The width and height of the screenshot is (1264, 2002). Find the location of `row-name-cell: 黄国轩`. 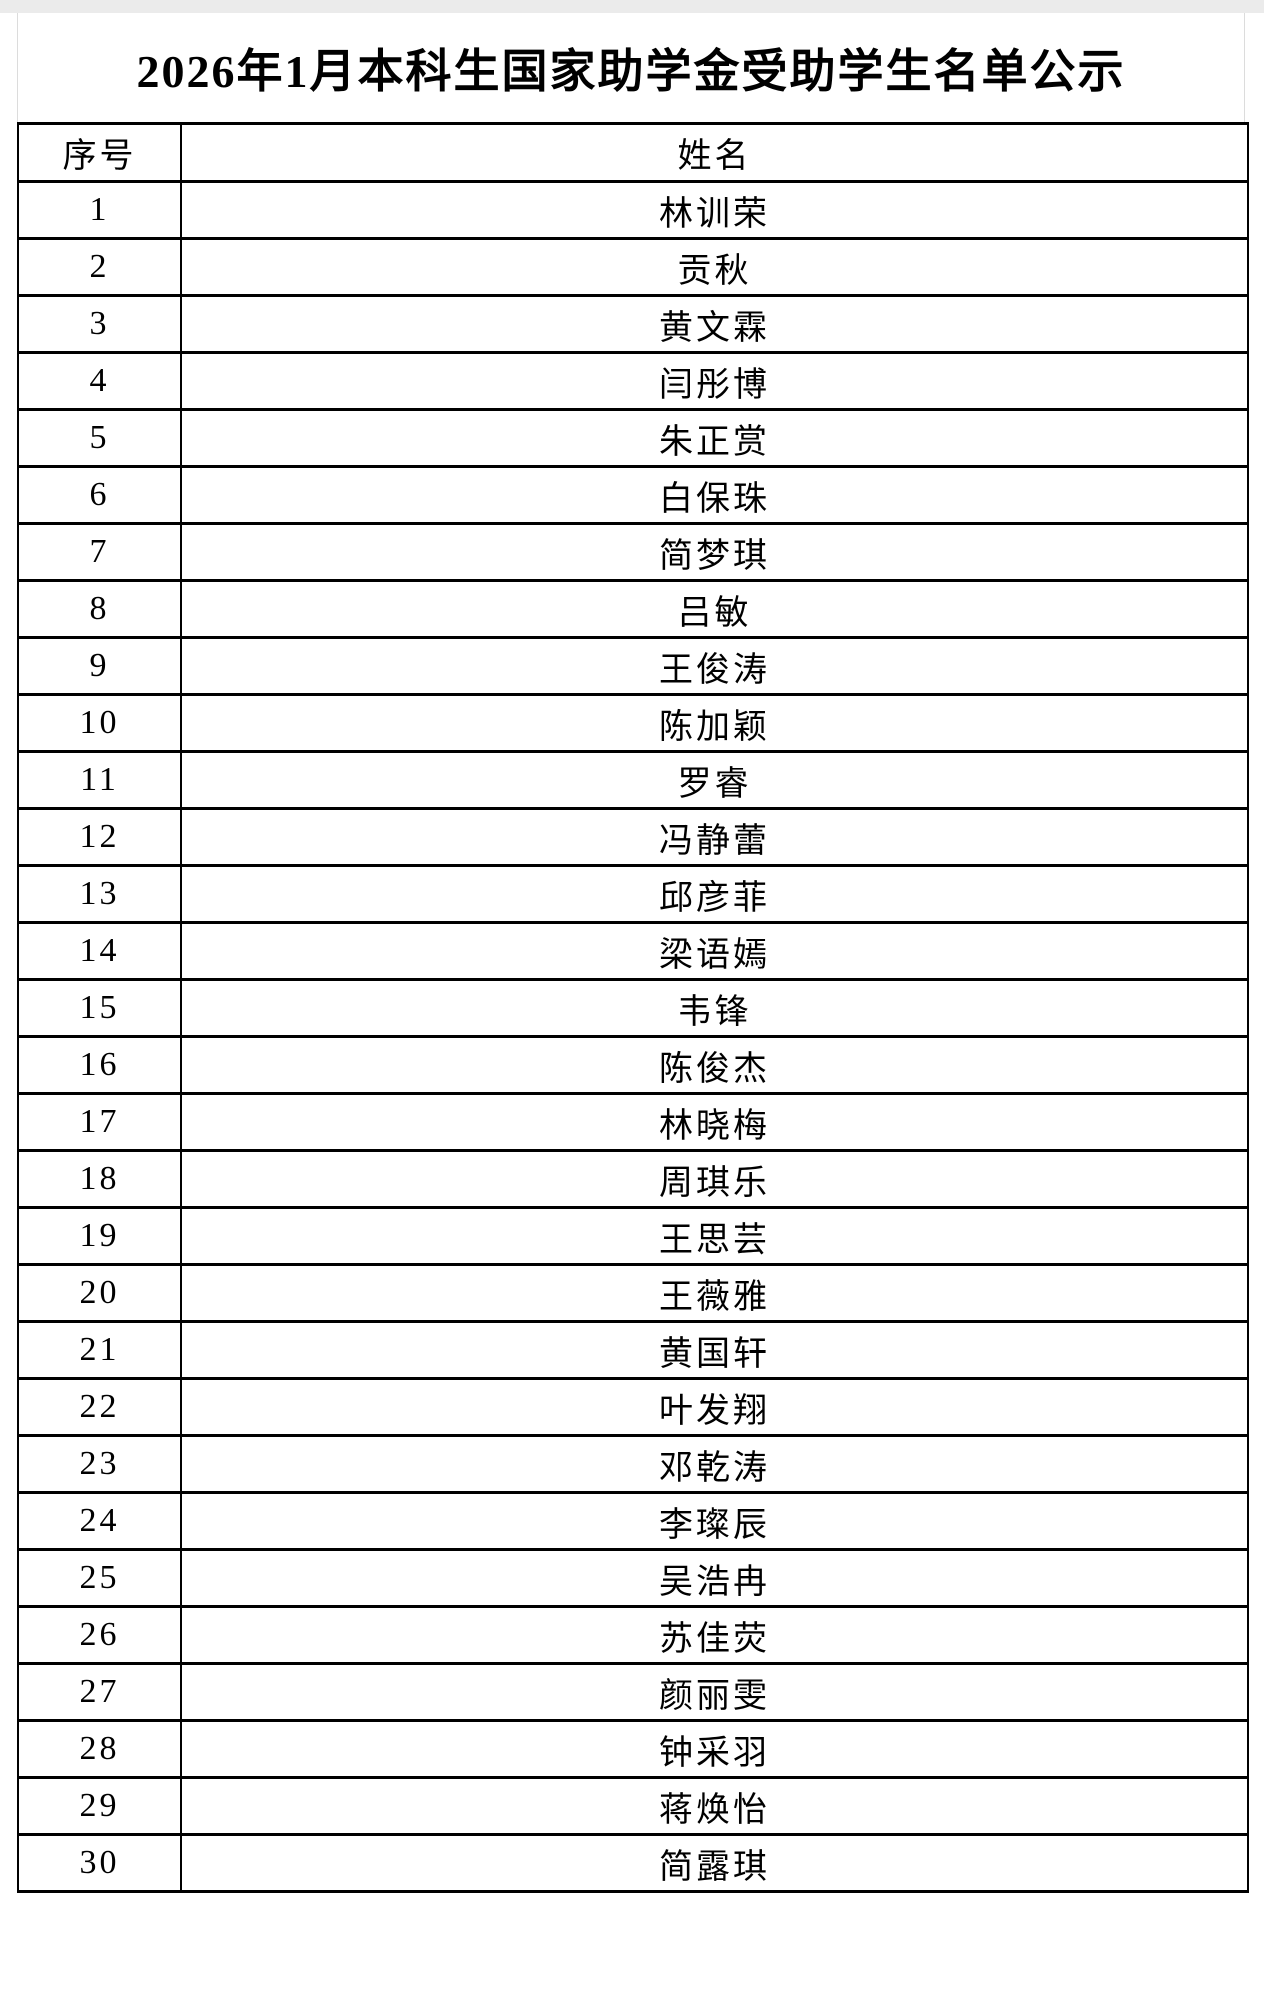

row-name-cell: 黄国轩 is located at coordinates (714, 1350).